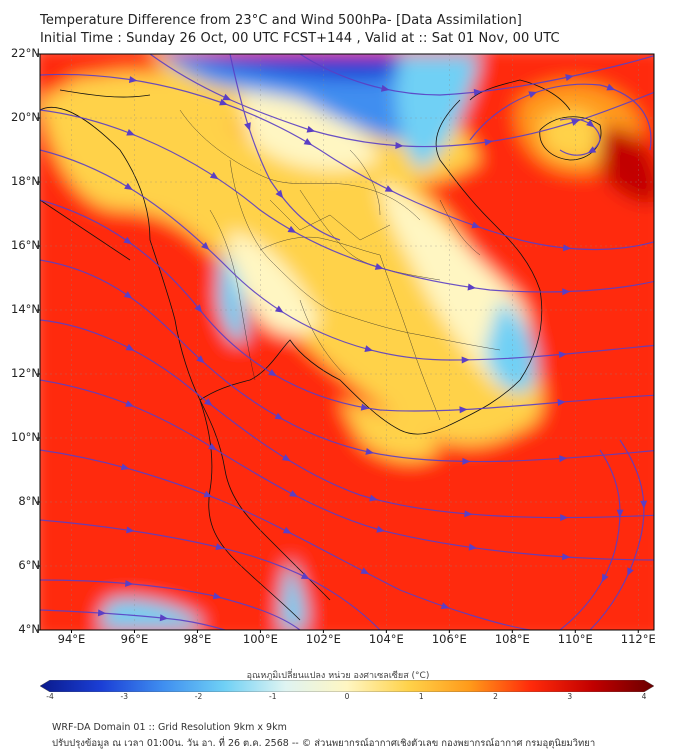  What do you see at coordinates (25, 53) in the screenshot?
I see `latitude-label: 22°N` at bounding box center [25, 53].